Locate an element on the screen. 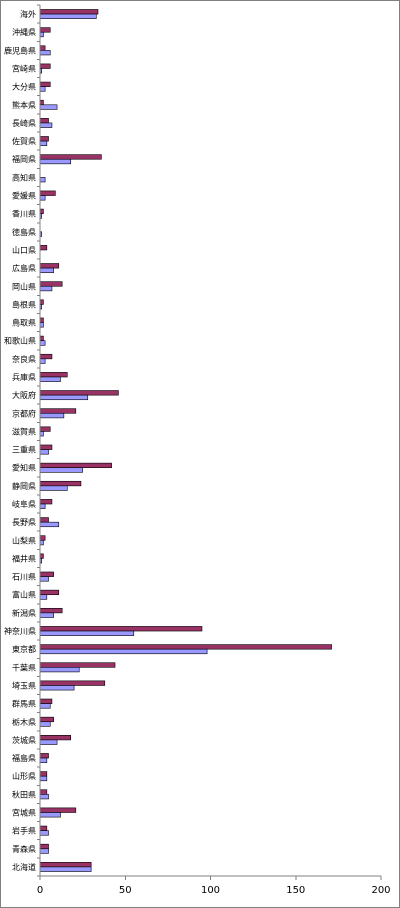 The image size is (400, 908). category-label: 岐阜県 is located at coordinates (24, 504).